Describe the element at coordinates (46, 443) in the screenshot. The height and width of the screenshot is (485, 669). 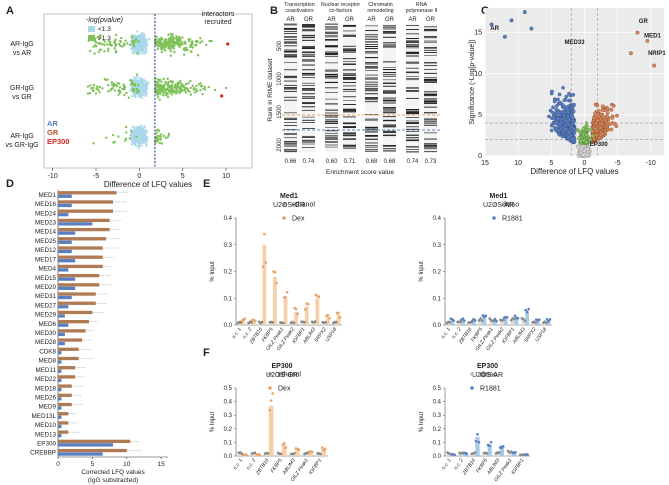
I see `protein-label: EP300` at that location.